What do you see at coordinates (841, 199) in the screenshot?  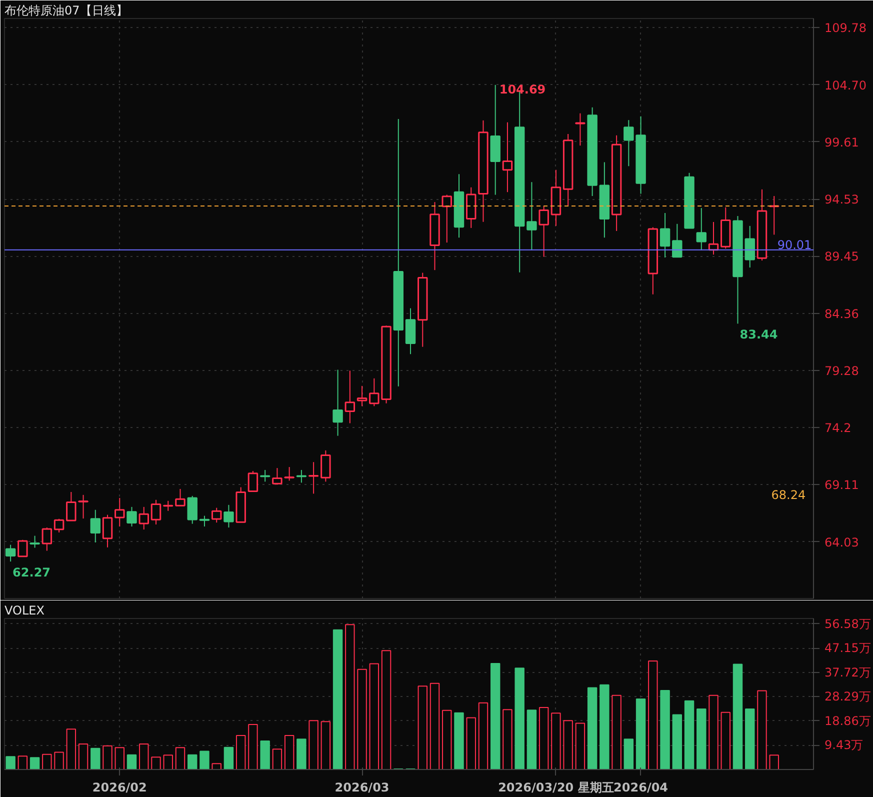 I see `y-tick-label: 94.53` at bounding box center [841, 199].